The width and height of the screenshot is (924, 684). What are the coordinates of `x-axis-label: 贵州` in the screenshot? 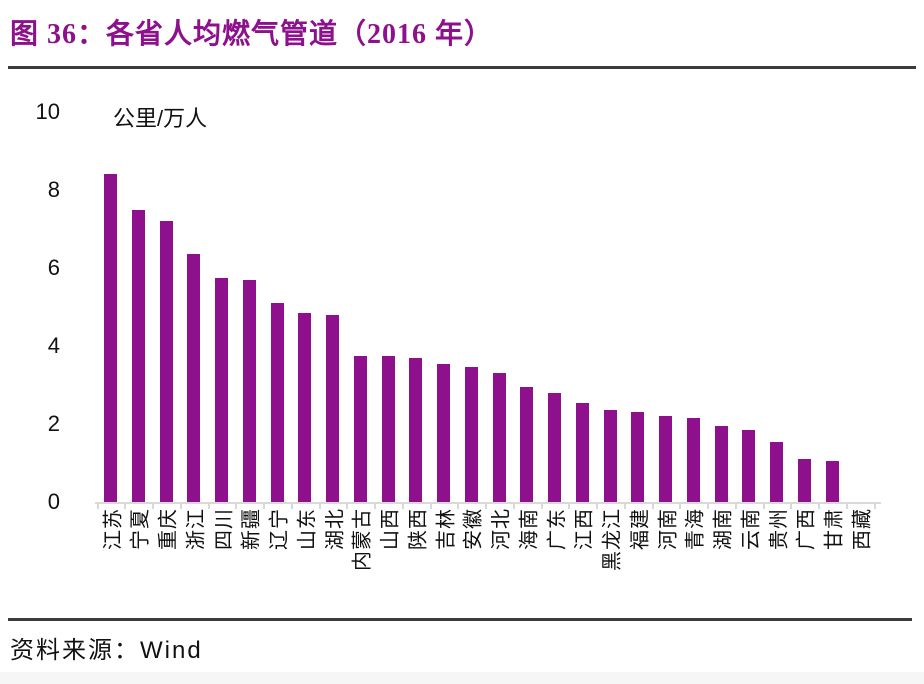 It's located at (779, 529).